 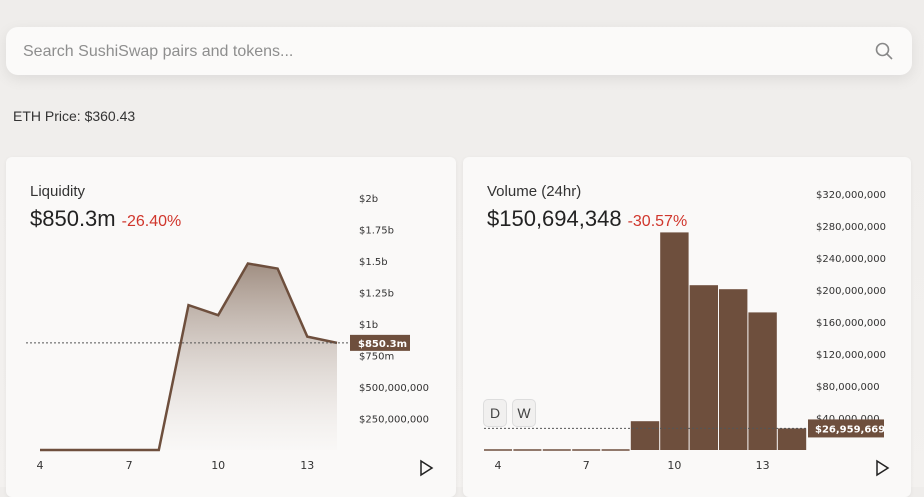 What do you see at coordinates (73, 218) in the screenshot?
I see `liquidity-amount: $850.3m` at bounding box center [73, 218].